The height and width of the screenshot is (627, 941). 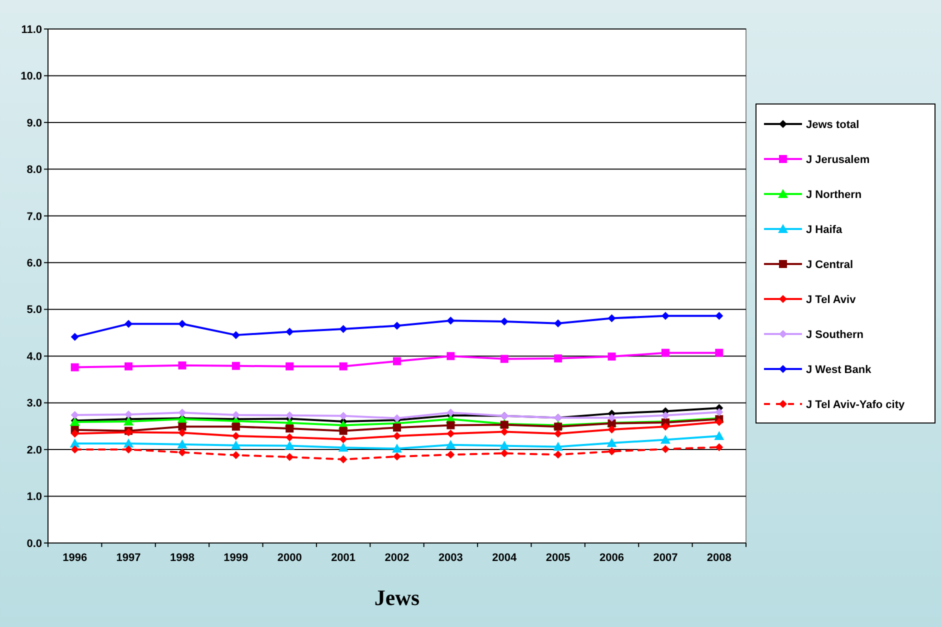 What do you see at coordinates (719, 558) in the screenshot?
I see `x-tick-label: 2008` at bounding box center [719, 558].